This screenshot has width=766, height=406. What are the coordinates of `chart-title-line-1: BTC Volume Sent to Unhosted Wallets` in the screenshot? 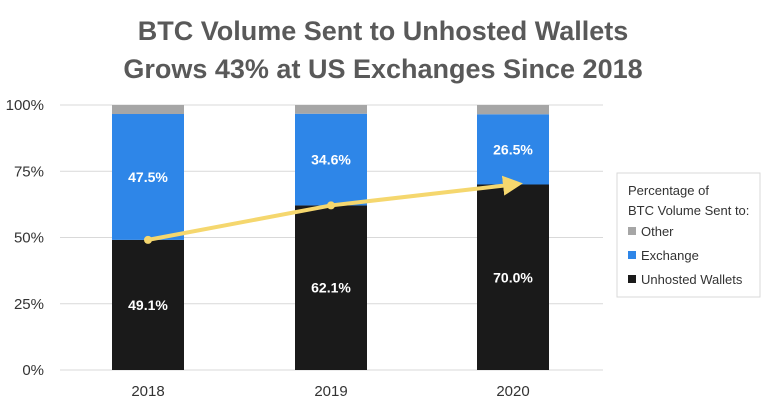 It's located at (383, 31).